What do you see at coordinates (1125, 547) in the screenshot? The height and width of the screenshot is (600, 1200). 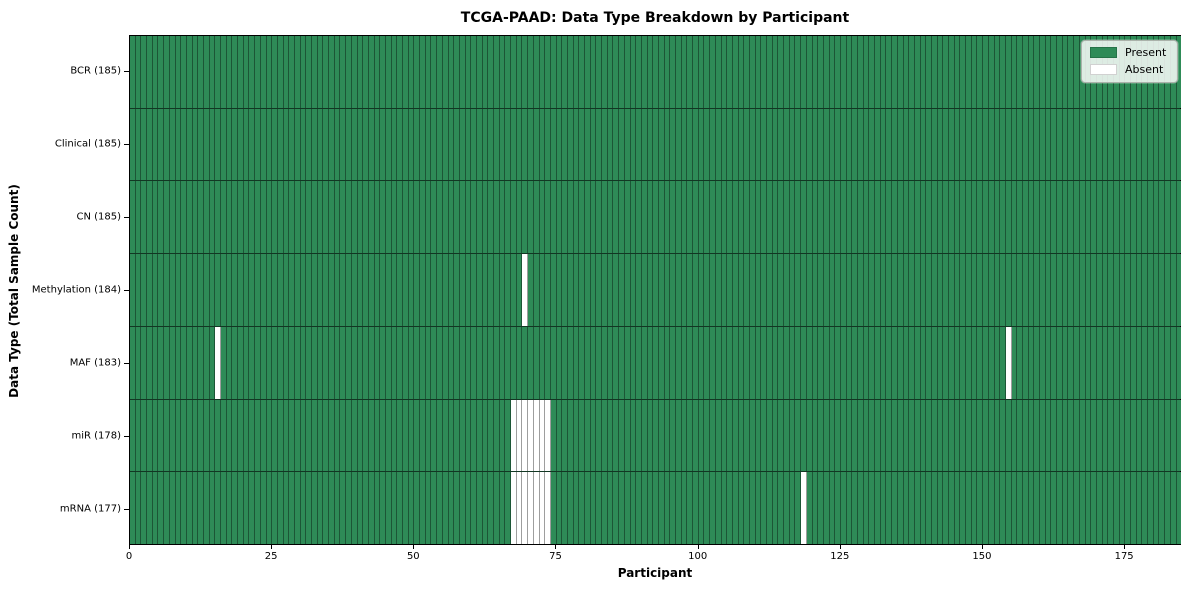 I see `x-tick-mark` at bounding box center [1125, 547].